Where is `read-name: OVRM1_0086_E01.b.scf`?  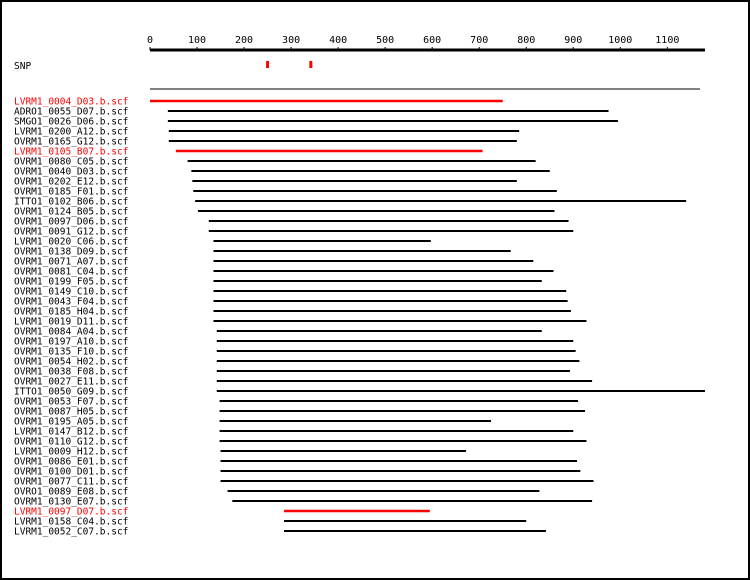
read-name: OVRM1_0086_E01.b.scf is located at coordinates (71, 462).